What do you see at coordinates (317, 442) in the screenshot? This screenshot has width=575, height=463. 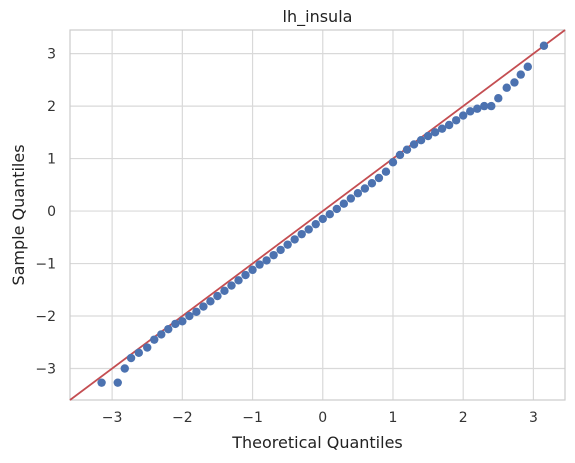 I see `x-axis-title: Theoretical Quantiles` at bounding box center [317, 442].